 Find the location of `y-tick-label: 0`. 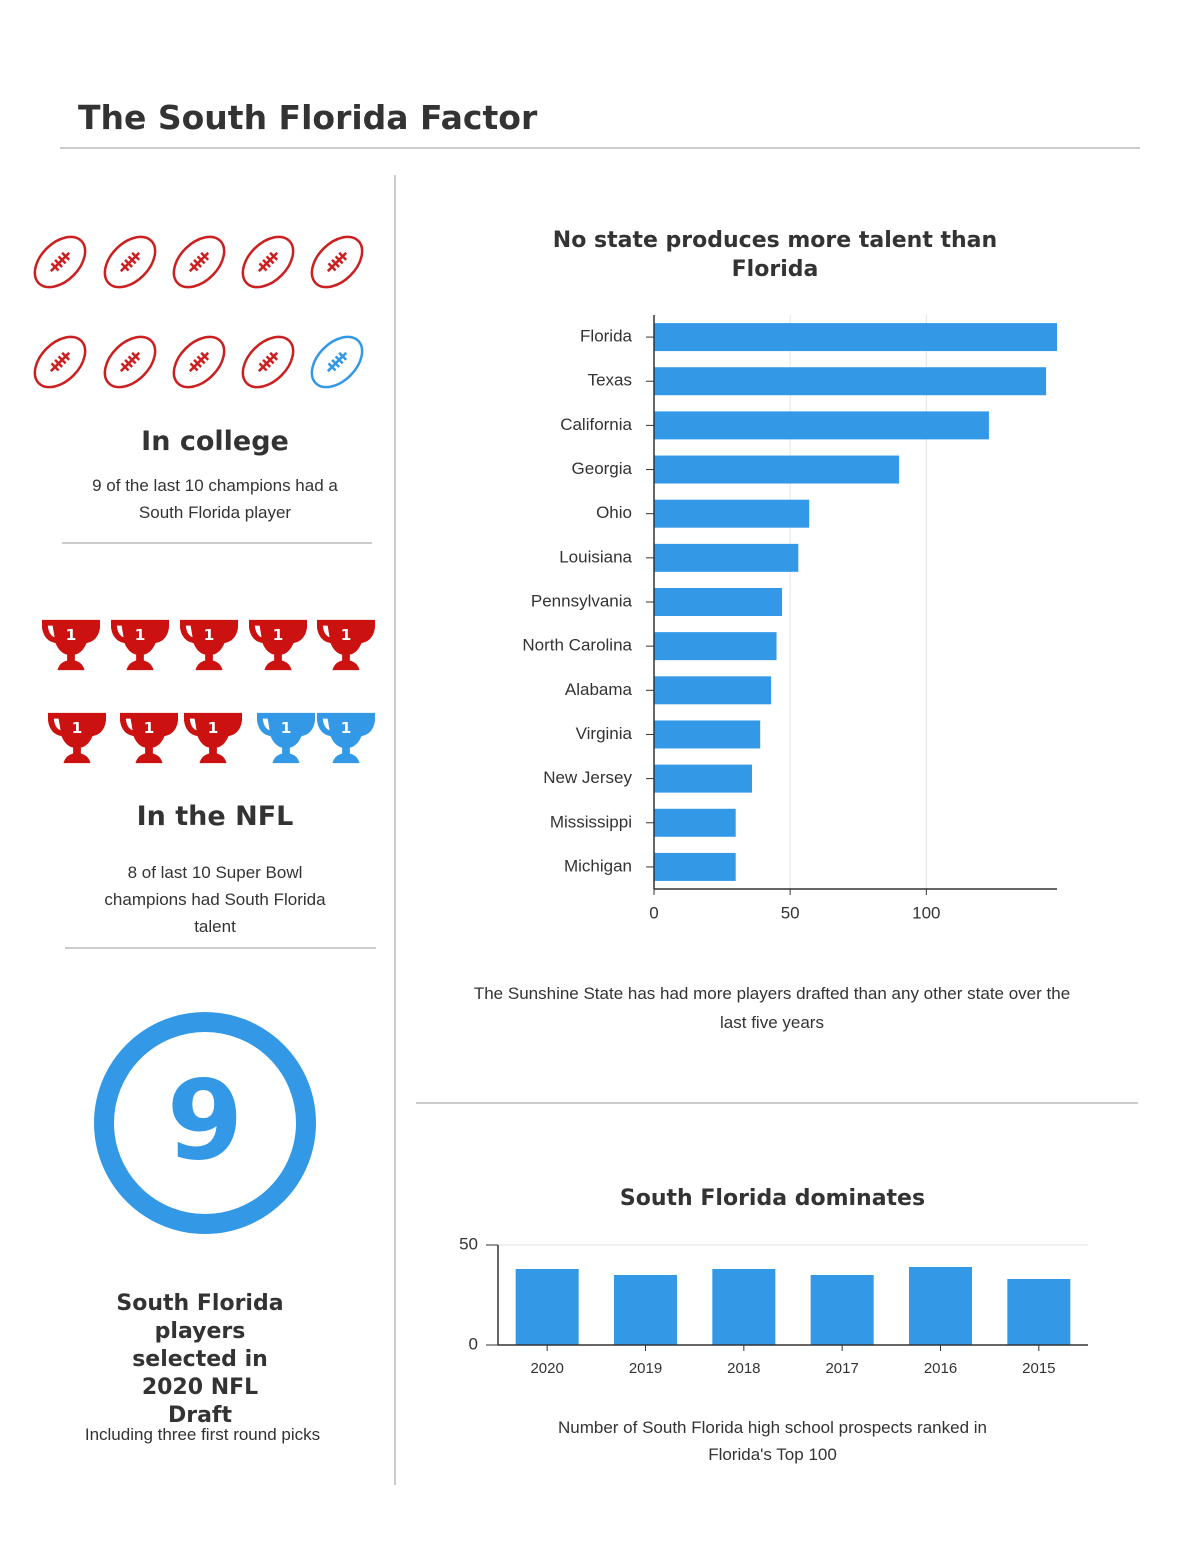

y-tick-label: 0 is located at coordinates (473, 1343).